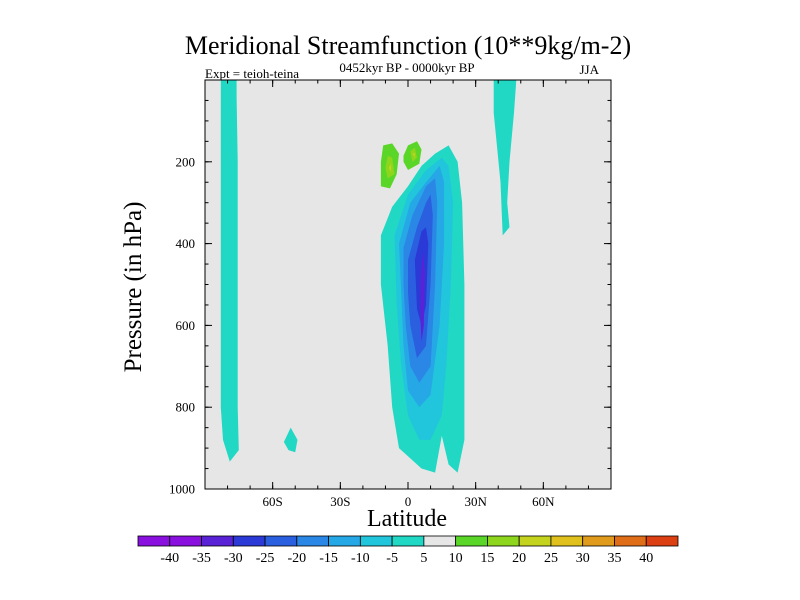 The height and width of the screenshot is (600, 800). I want to click on colorbar-label: -20, so click(296, 558).